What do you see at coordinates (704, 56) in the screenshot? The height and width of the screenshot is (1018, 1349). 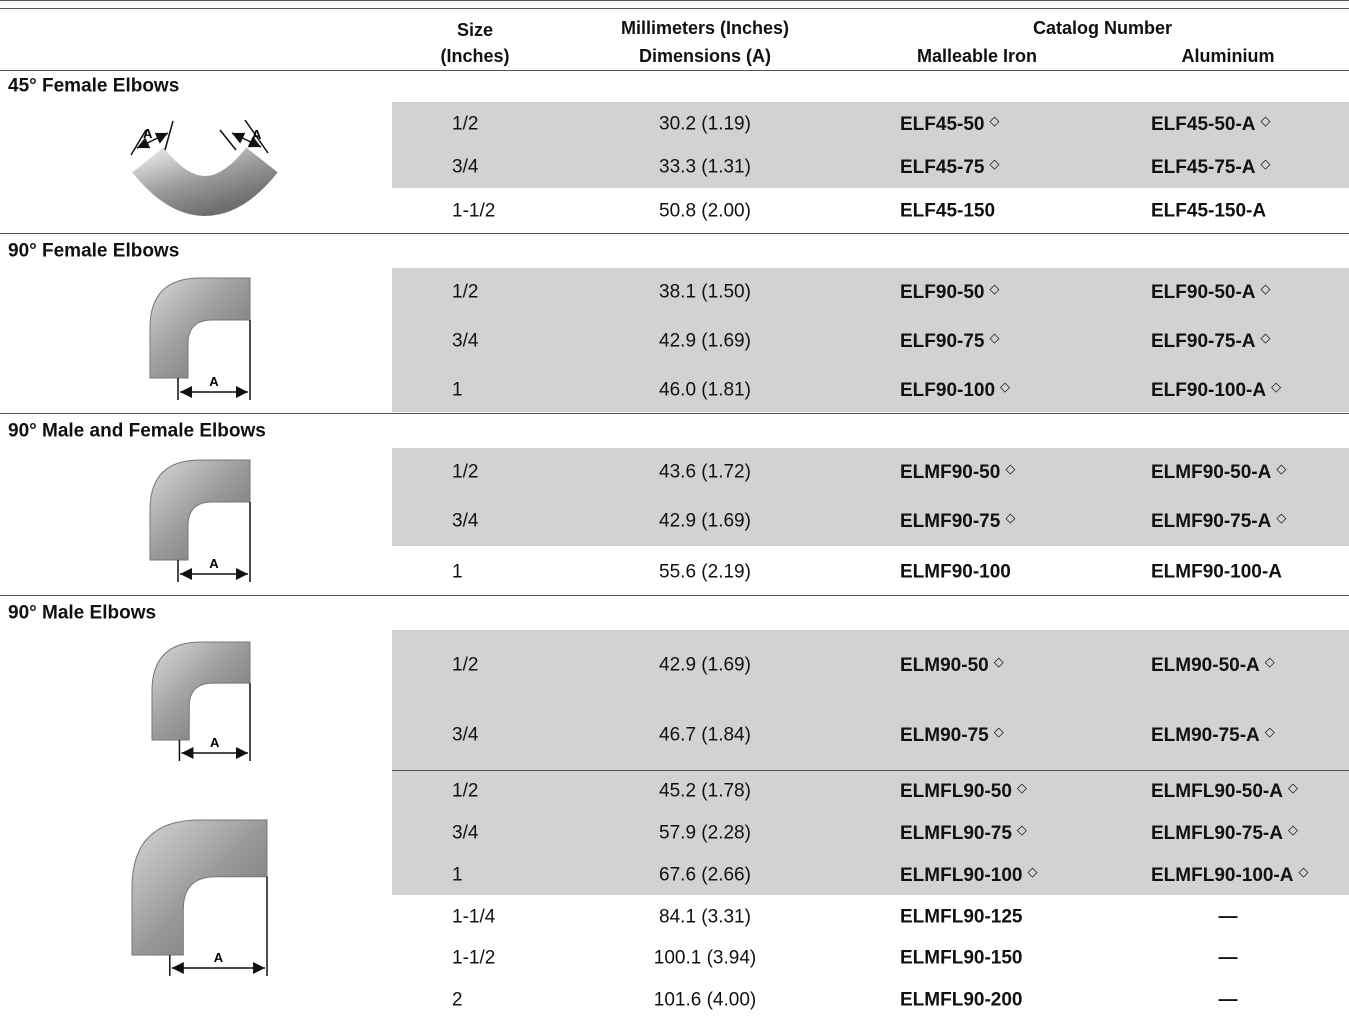 I see `header-dimensions: Dimensions (A)` at bounding box center [704, 56].